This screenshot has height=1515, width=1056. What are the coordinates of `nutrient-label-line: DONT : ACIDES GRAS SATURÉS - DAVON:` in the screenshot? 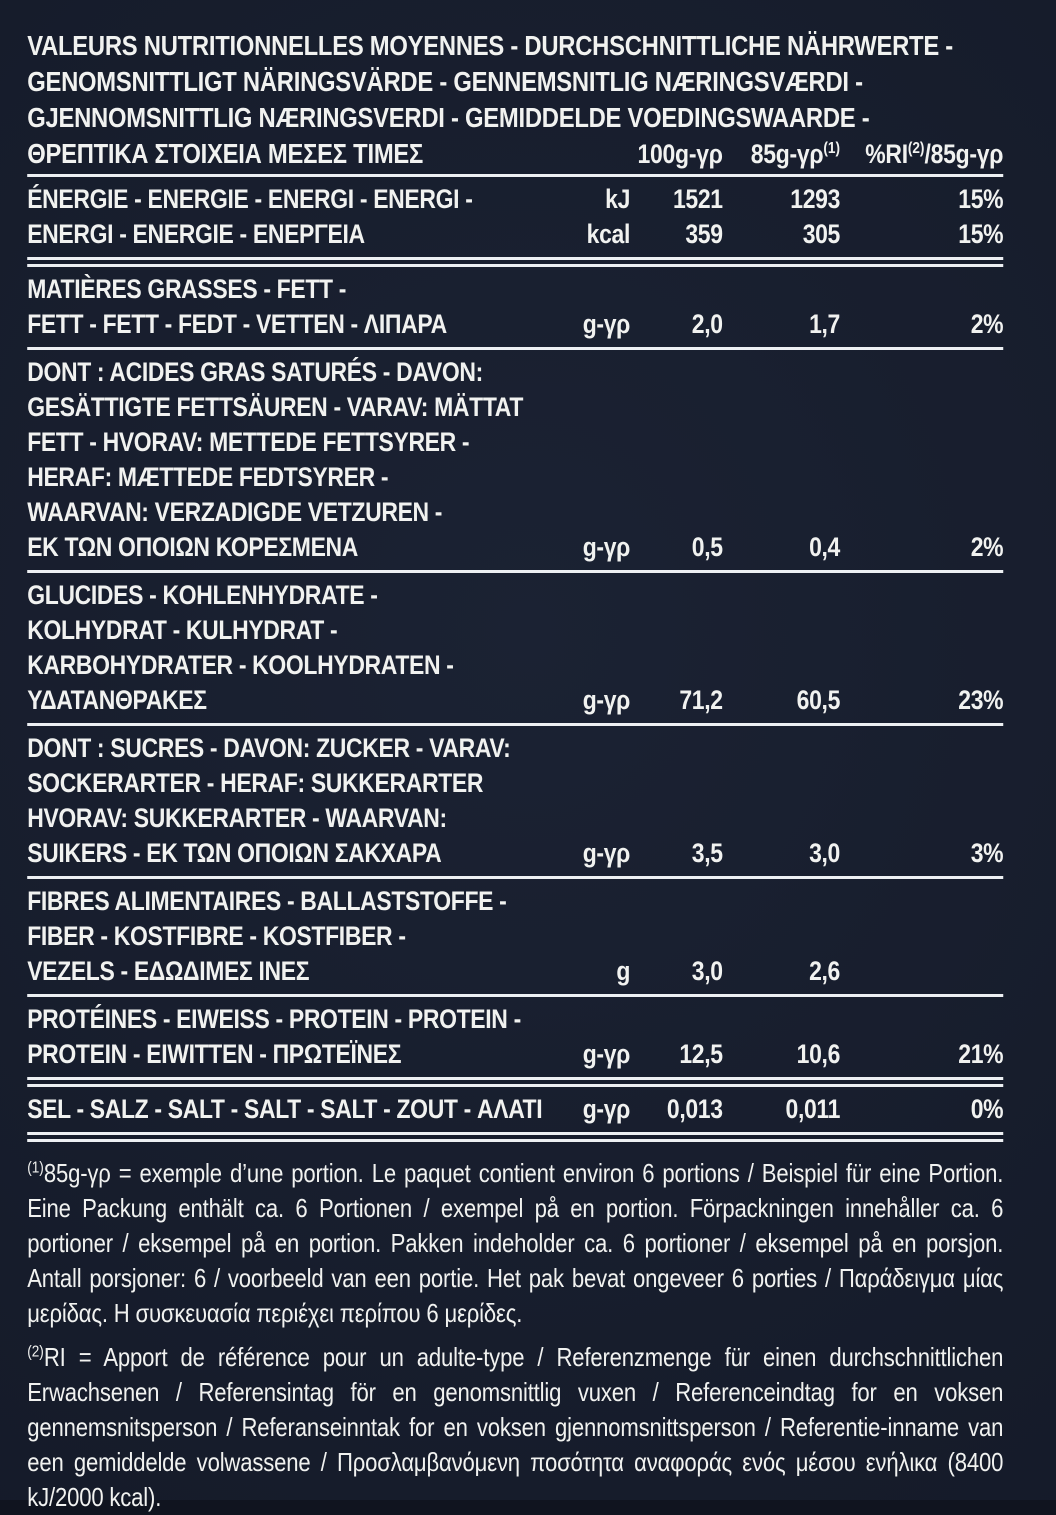 It's located at (255, 372).